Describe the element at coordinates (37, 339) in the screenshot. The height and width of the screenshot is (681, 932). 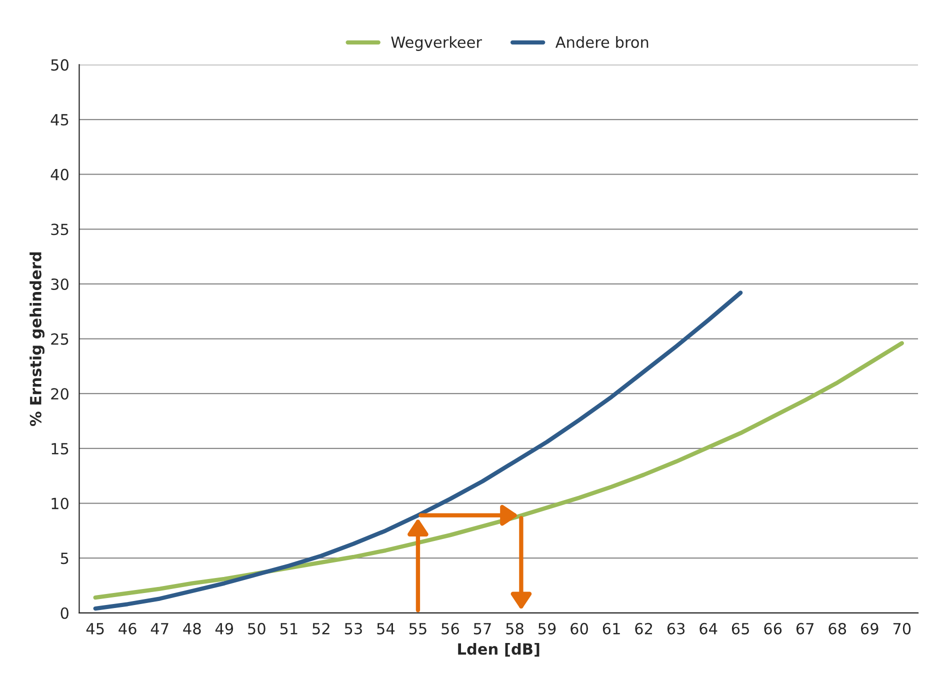
I see `y-axis-title: % Ernstig gehinderd` at that location.